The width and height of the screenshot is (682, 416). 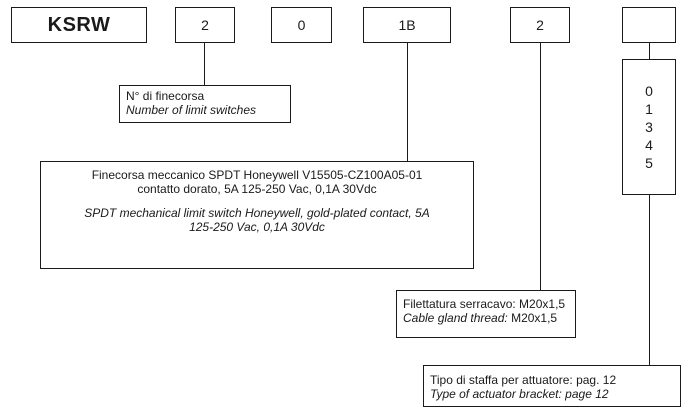 What do you see at coordinates (649, 91) in the screenshot?
I see `bracket-option: 0` at bounding box center [649, 91].